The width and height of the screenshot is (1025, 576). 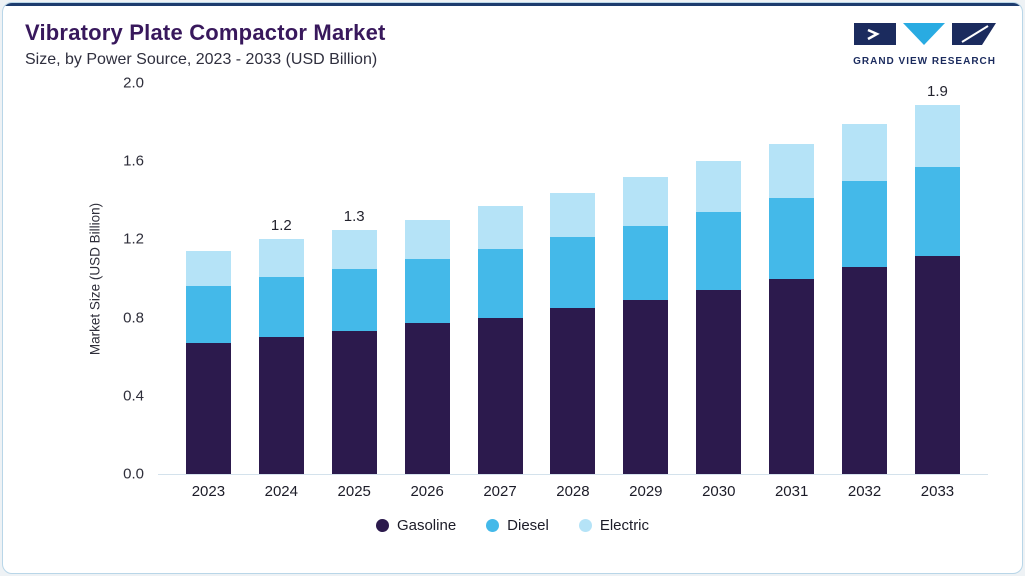 What do you see at coordinates (354, 216) in the screenshot?
I see `bar-total-label-2025: 1.3` at bounding box center [354, 216].